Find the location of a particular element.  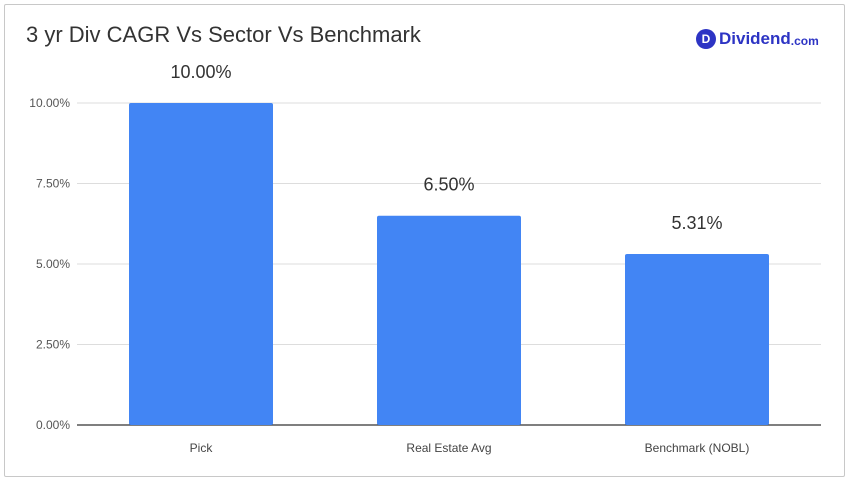

logo-suffix: .com is located at coordinates (804, 41).